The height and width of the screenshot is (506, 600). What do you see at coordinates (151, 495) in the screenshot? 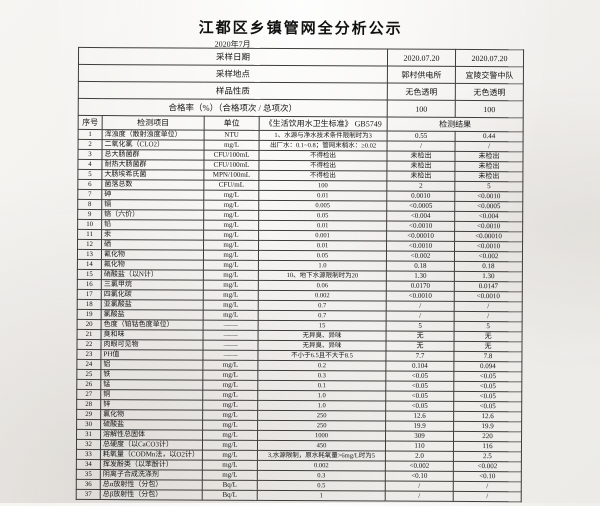
I see `item-name-cell: 总β放射性（分包）` at bounding box center [151, 495].